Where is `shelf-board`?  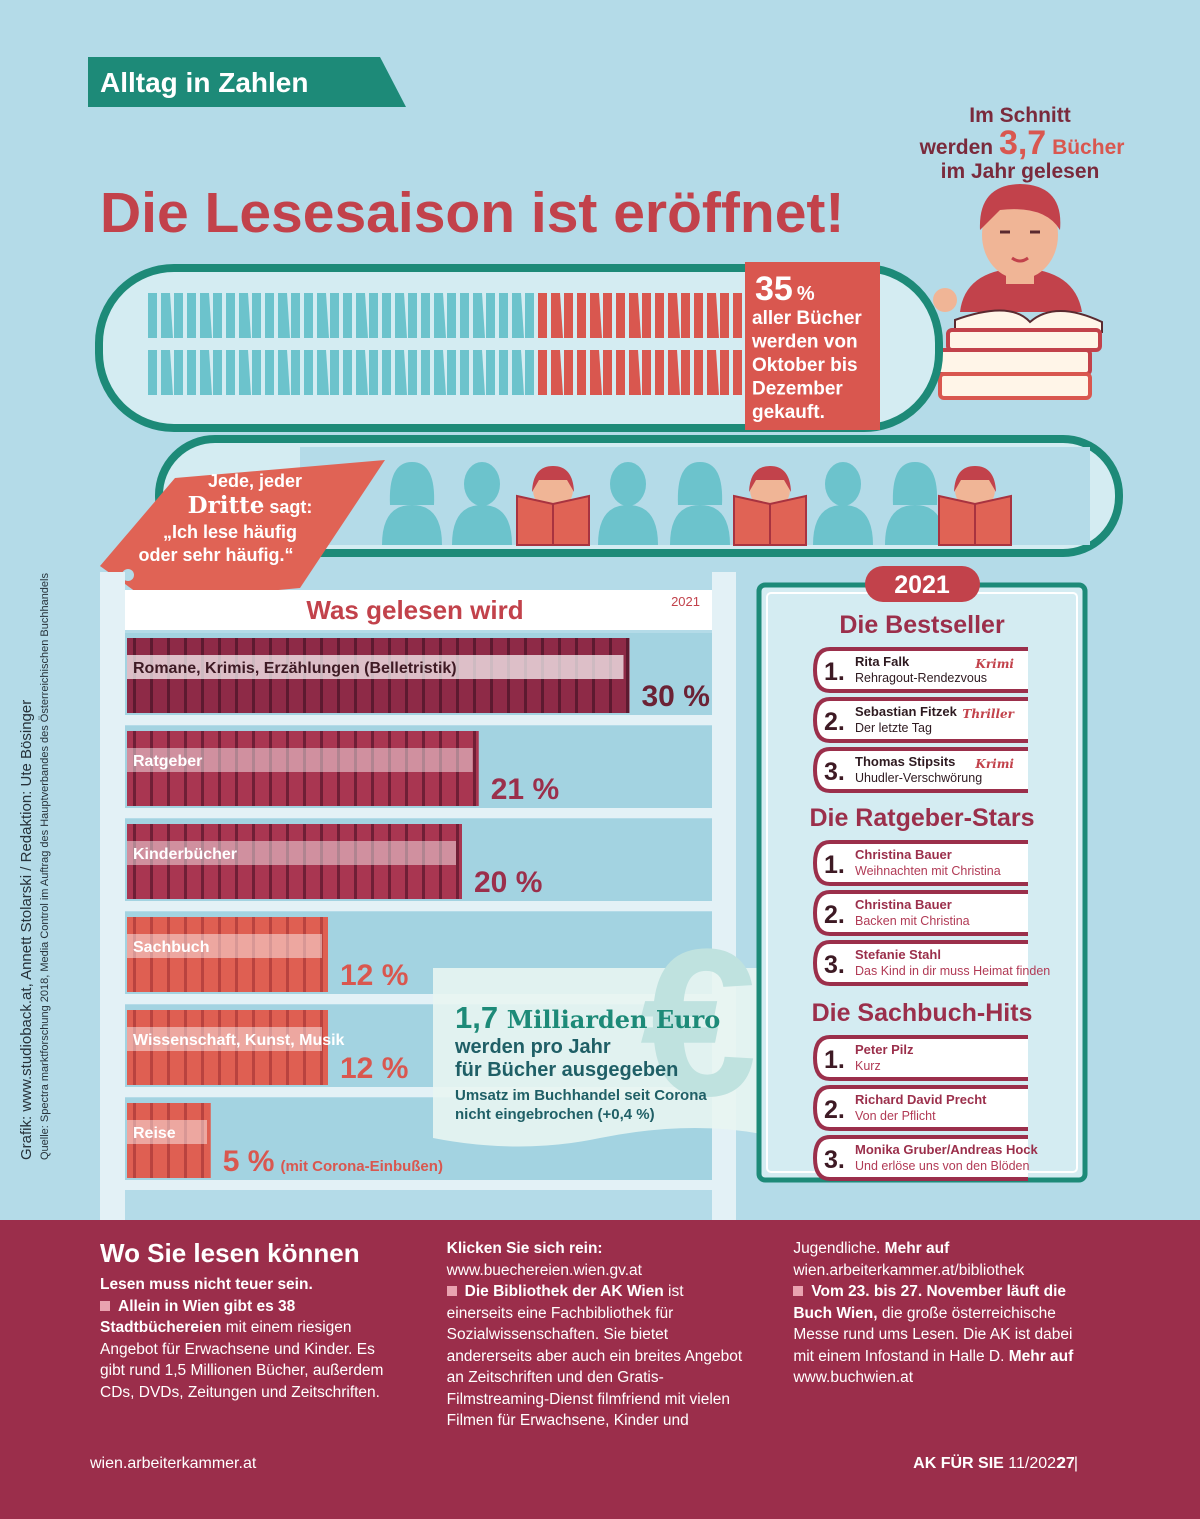 shelf-board is located at coordinates (418, 720).